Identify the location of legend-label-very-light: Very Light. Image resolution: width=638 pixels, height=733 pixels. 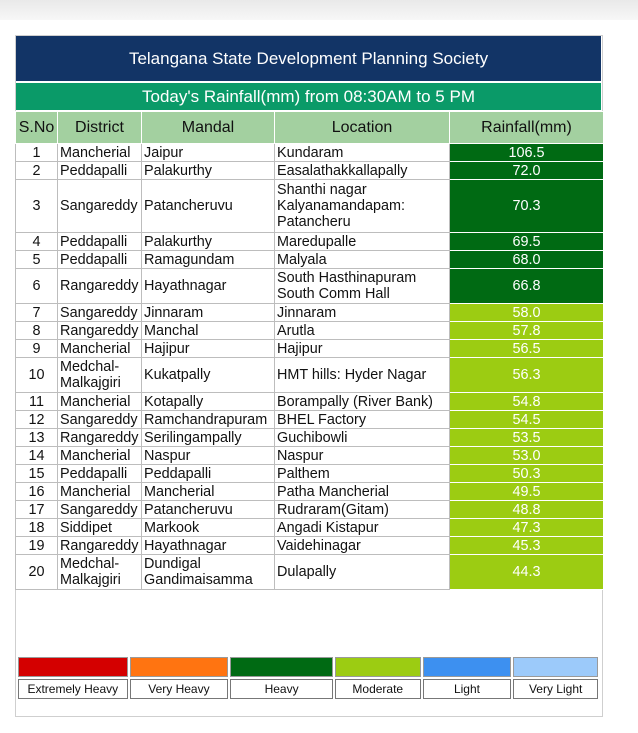
(555, 689).